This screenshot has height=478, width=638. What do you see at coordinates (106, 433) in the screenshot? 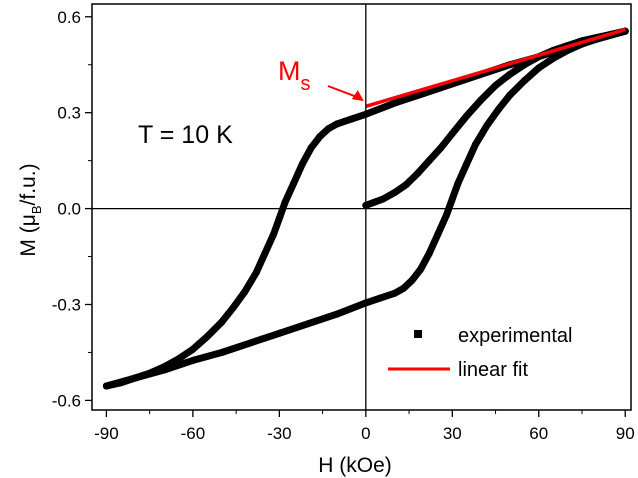
I see `x-tick-label: -90` at bounding box center [106, 433].